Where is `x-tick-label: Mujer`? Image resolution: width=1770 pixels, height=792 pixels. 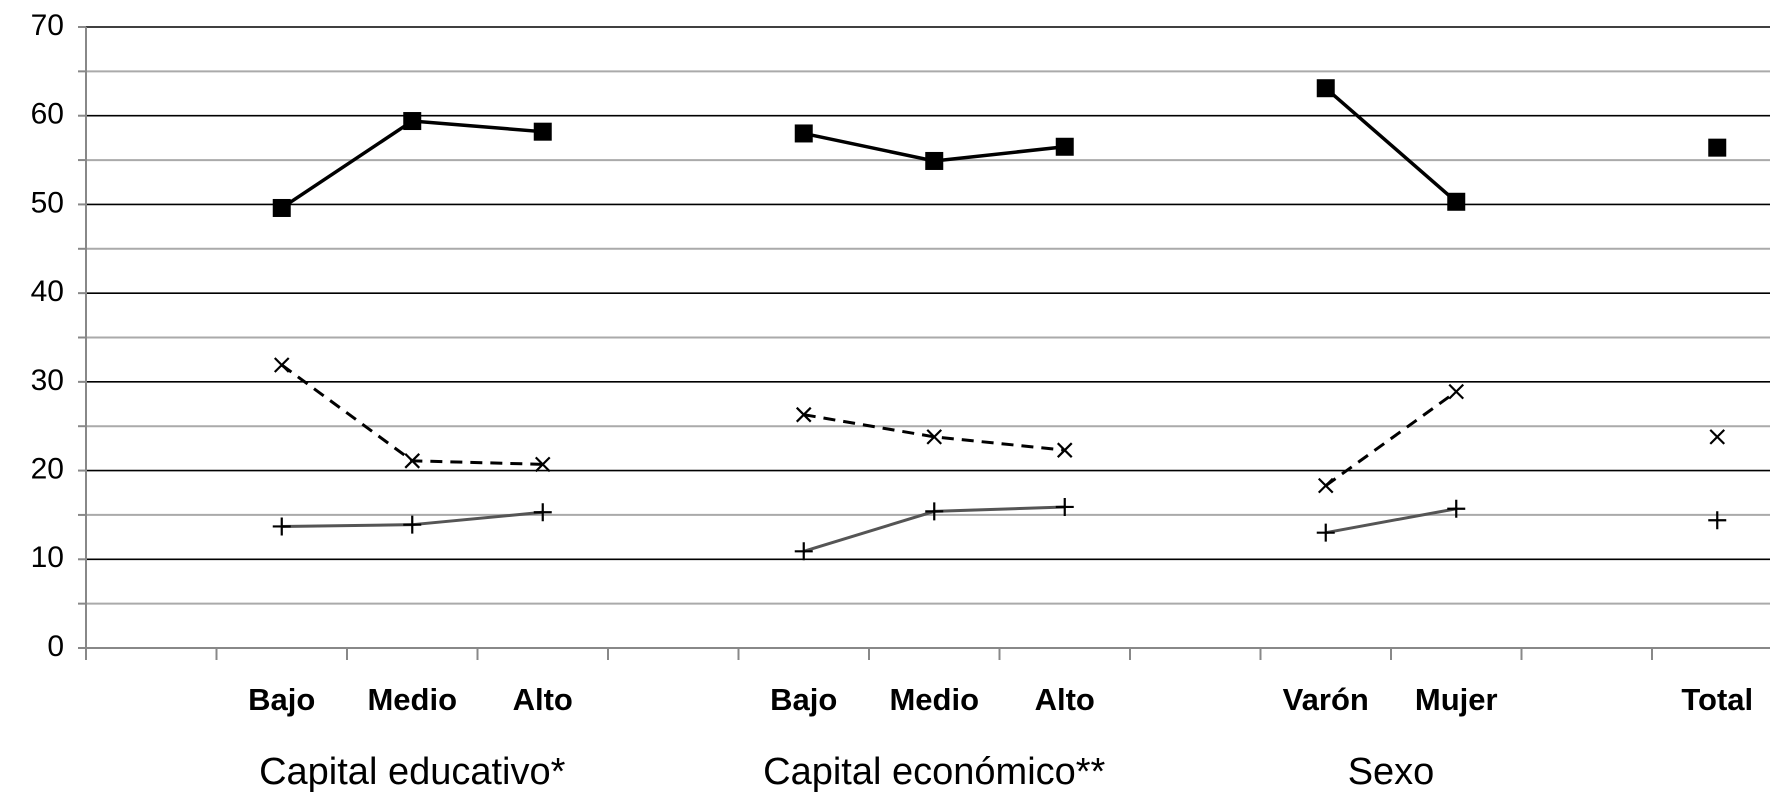
x-tick-label: Mujer is located at coordinates (1456, 699).